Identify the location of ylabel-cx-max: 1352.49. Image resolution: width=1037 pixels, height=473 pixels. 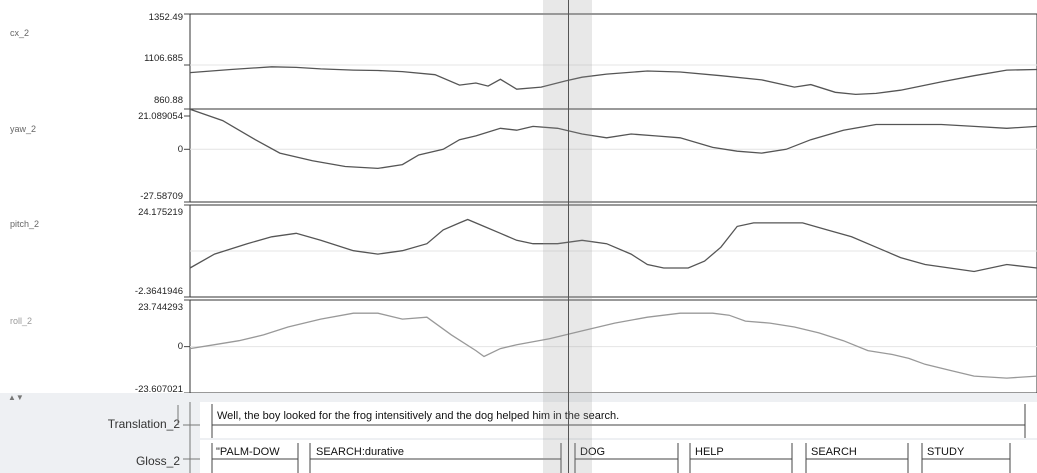
(165, 17).